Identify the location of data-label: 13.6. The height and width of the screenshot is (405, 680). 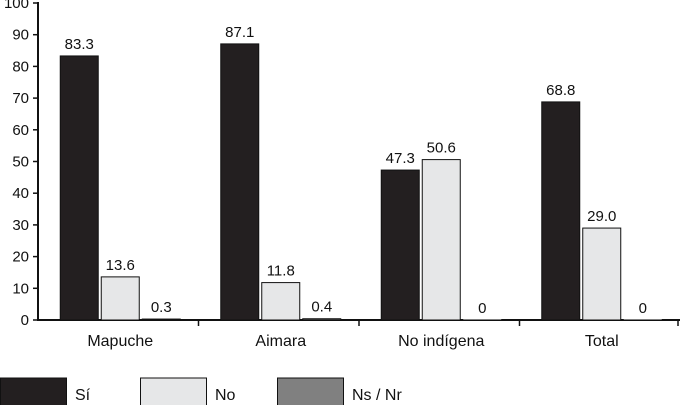
(120, 265).